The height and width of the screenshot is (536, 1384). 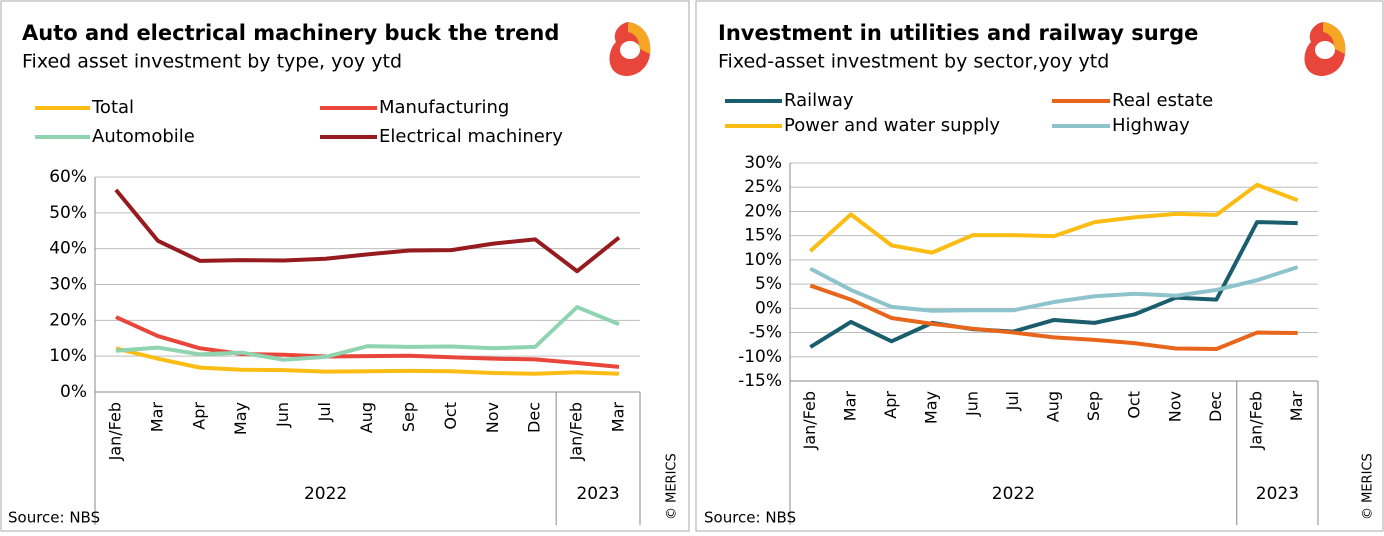 What do you see at coordinates (68, 249) in the screenshot?
I see `y-tick-label: 40%` at bounding box center [68, 249].